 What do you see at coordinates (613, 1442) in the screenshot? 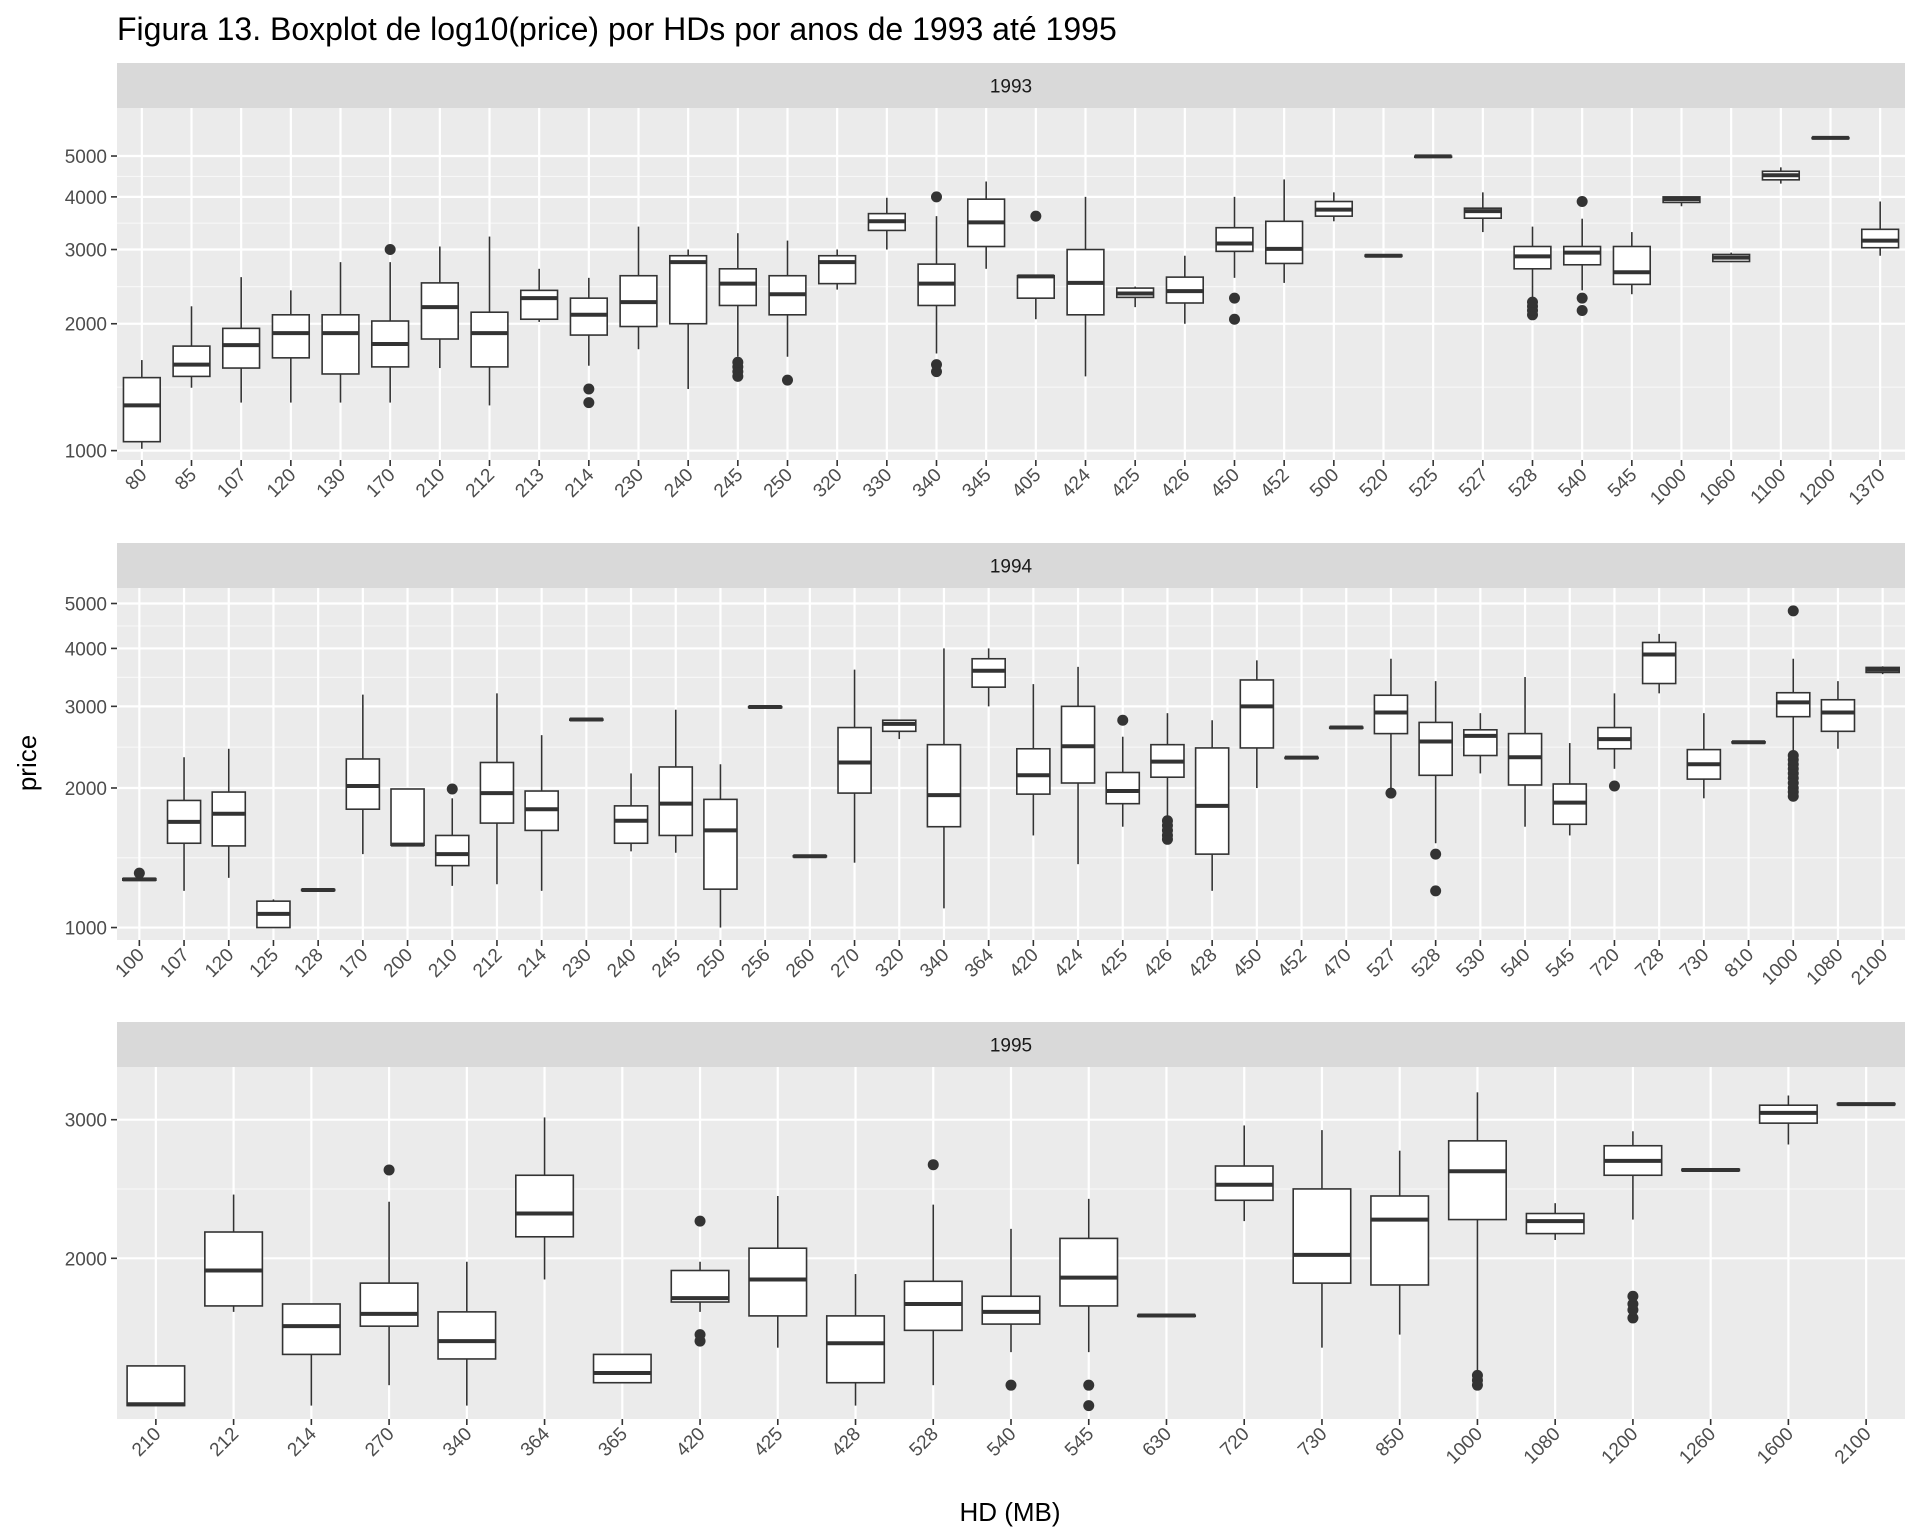
I see `x-tick-label: 365` at bounding box center [613, 1442].